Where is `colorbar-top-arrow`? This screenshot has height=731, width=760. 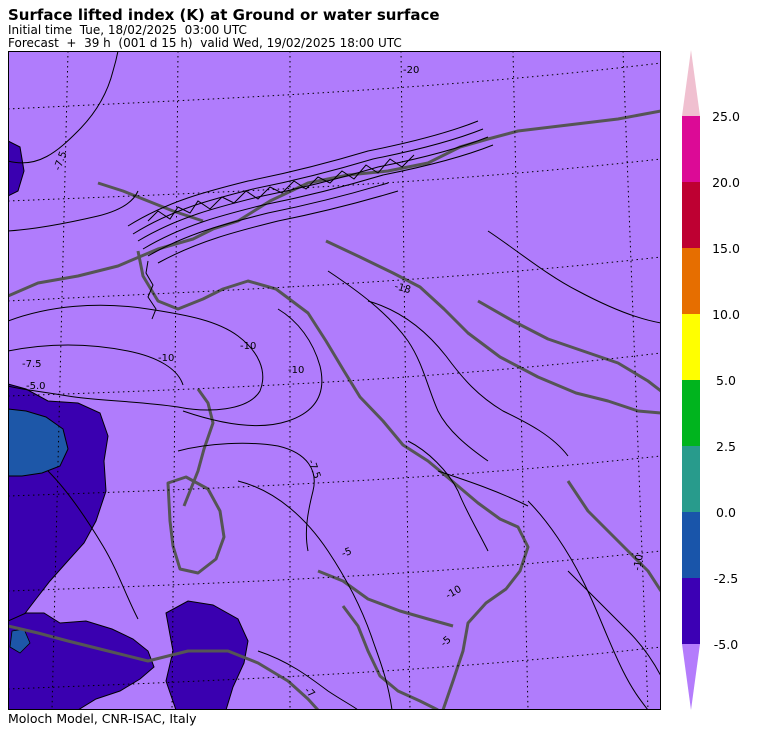
colorbar-top-arrow is located at coordinates (691, 83).